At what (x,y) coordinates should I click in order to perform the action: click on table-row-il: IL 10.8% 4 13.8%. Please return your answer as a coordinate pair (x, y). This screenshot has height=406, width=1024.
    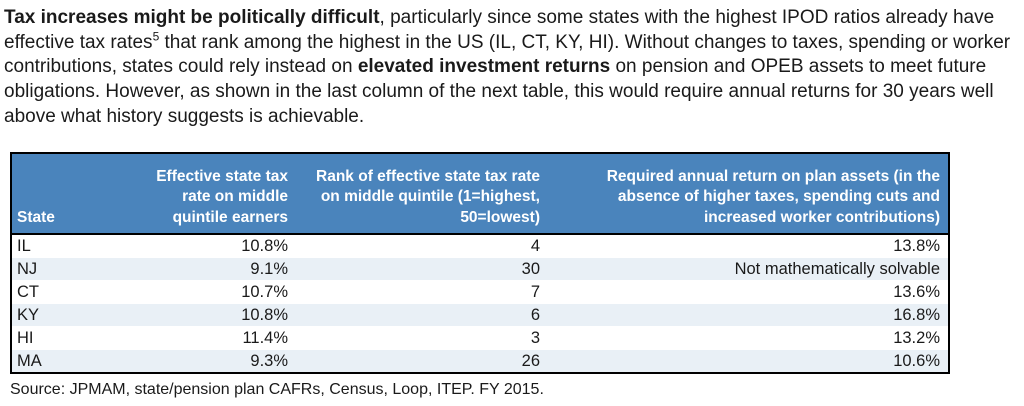
    Looking at the image, I should click on (480, 246).